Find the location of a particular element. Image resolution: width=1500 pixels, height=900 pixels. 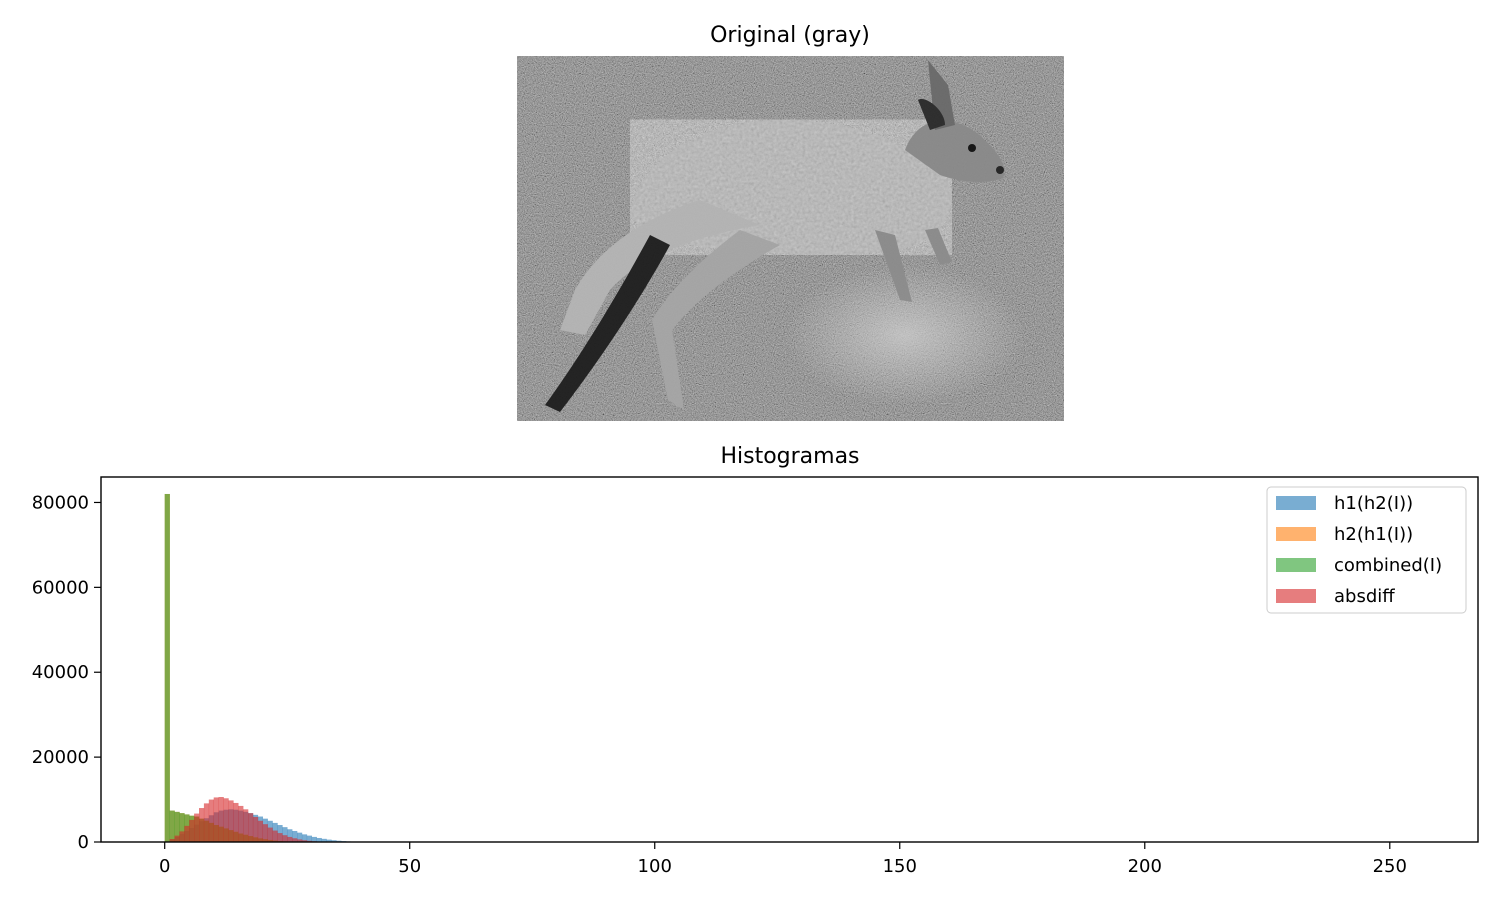

legend-box is located at coordinates (1366, 550).